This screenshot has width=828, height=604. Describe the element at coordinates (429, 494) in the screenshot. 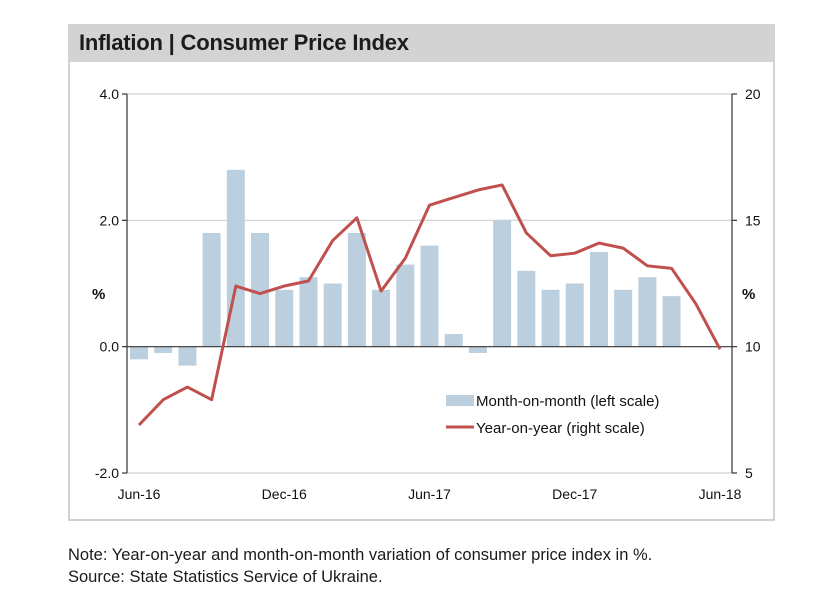

I see `x-tick-label: Jun-17` at that location.